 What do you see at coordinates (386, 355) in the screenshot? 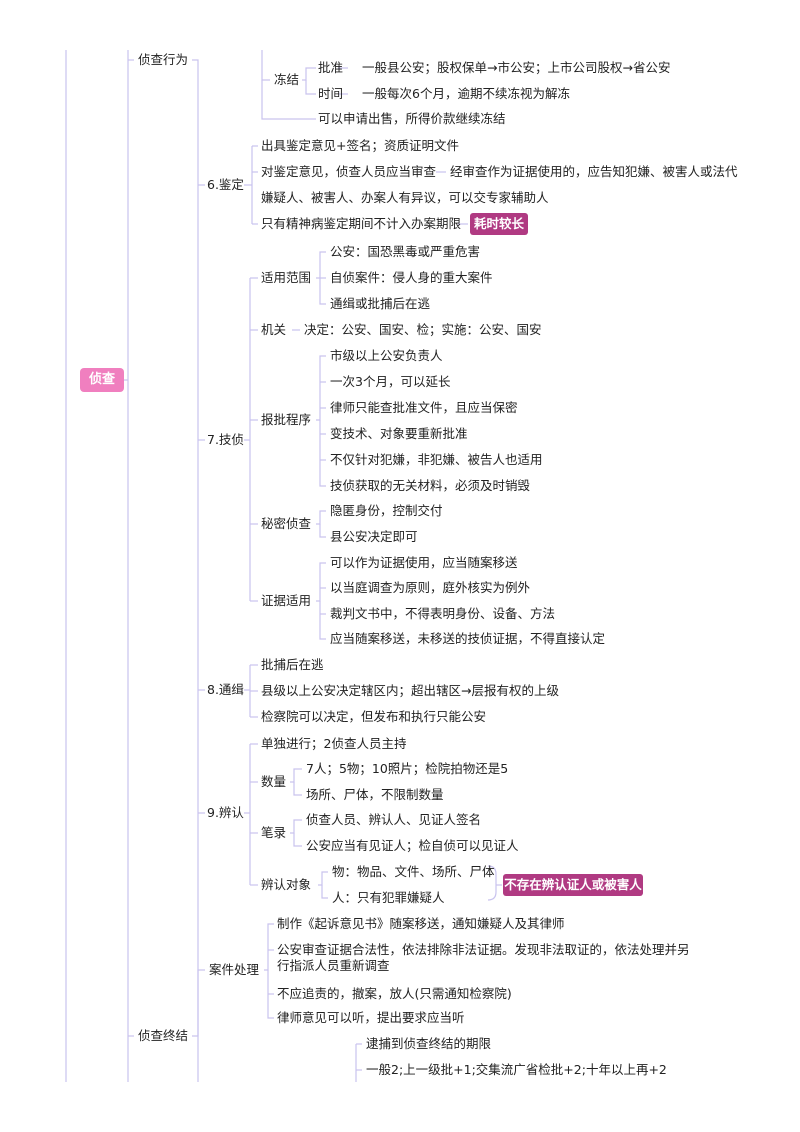
I see `jizhen-baopi-item: 市级以上公安负责人` at bounding box center [386, 355].